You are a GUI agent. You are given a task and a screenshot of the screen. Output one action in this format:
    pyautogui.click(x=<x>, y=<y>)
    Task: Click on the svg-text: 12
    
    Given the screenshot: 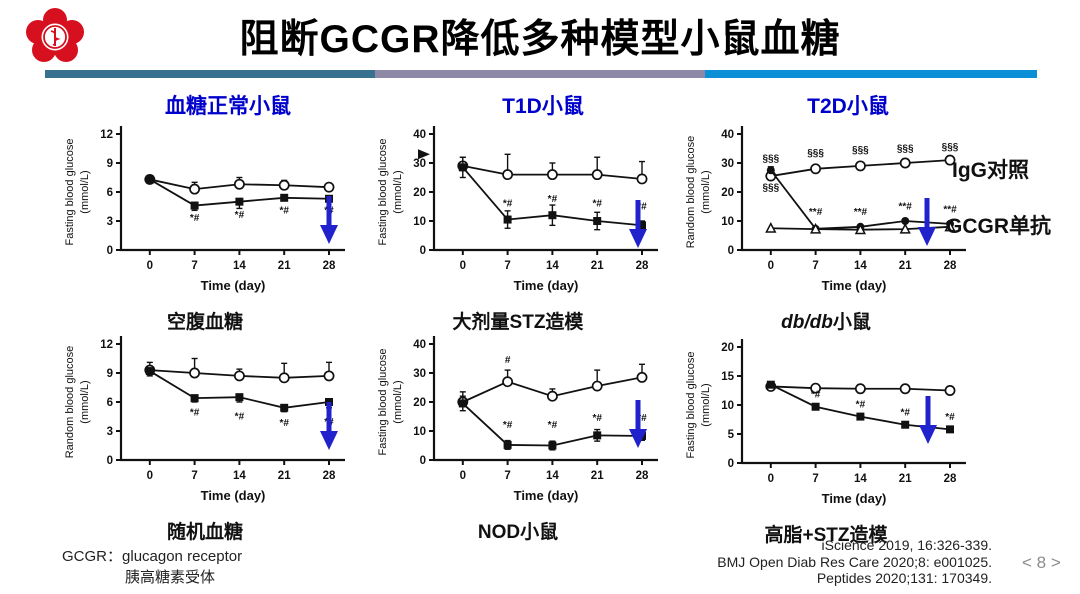 What is the action you would take?
    pyautogui.click(x=106, y=135)
    